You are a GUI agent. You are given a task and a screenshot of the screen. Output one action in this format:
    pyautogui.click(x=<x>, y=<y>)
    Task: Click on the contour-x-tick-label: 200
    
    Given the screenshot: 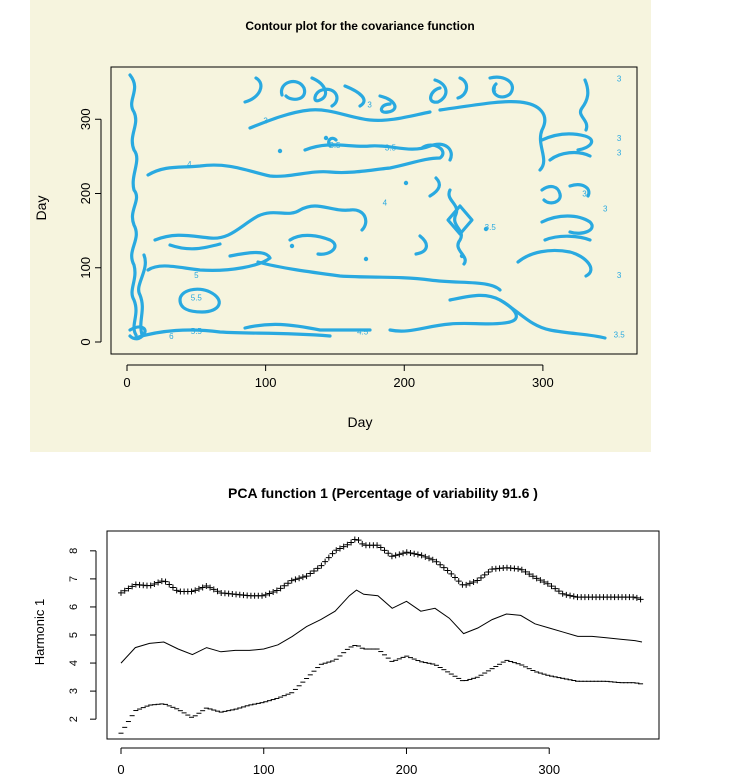 What is the action you would take?
    pyautogui.click(x=404, y=382)
    